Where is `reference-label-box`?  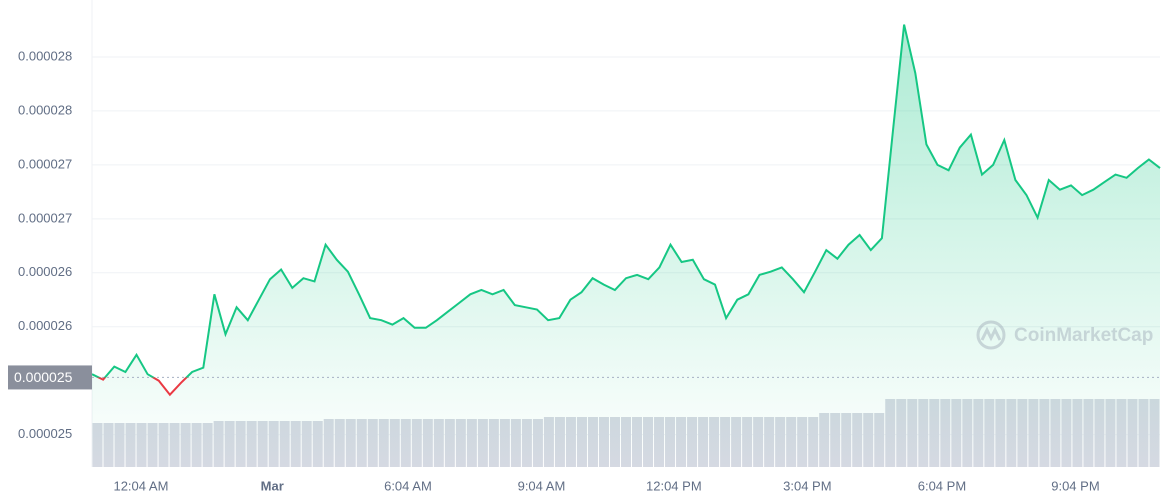 reference-label-box is located at coordinates (50, 377).